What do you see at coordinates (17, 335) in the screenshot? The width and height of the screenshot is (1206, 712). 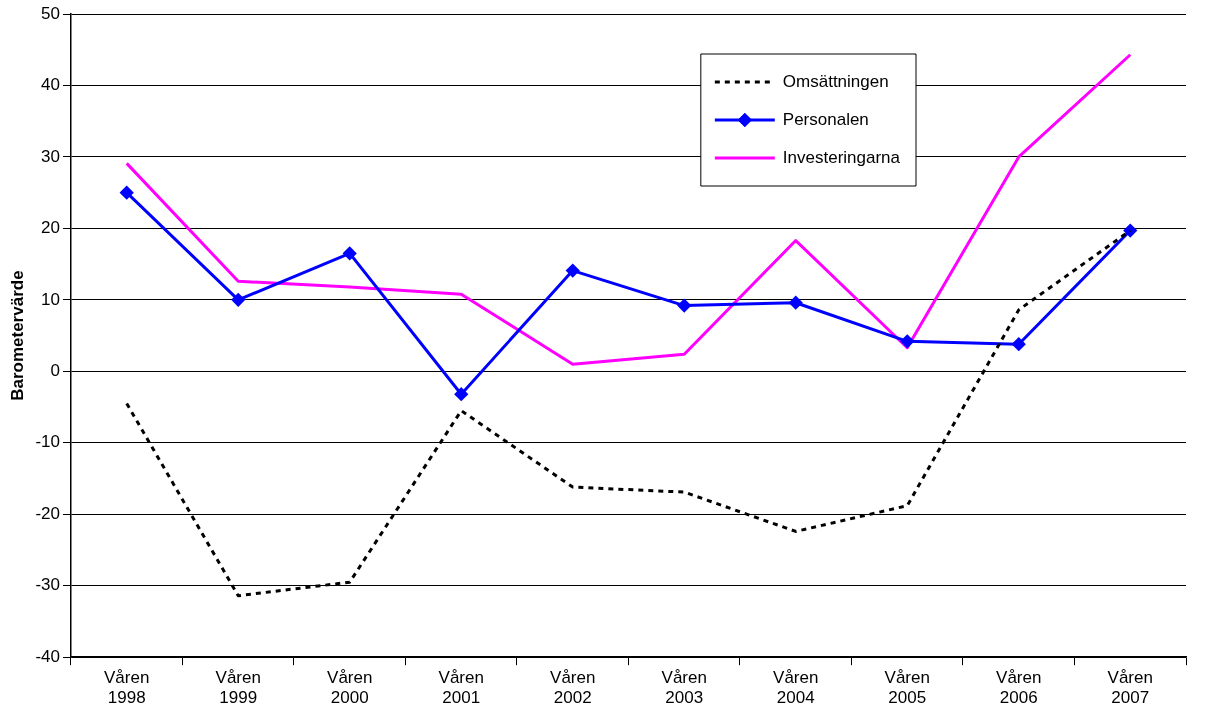 I see `y-axis-title: Barometervärde` at bounding box center [17, 335].